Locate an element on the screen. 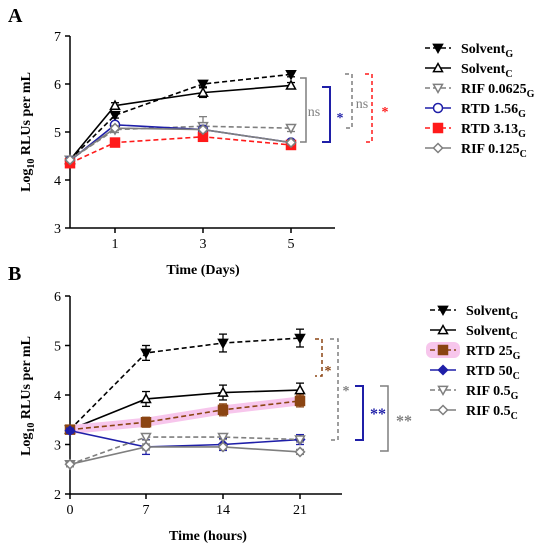 This screenshot has width=550, height=553. panel-a-y-title: Log10 RLUs per mL is located at coordinates (28, 132).